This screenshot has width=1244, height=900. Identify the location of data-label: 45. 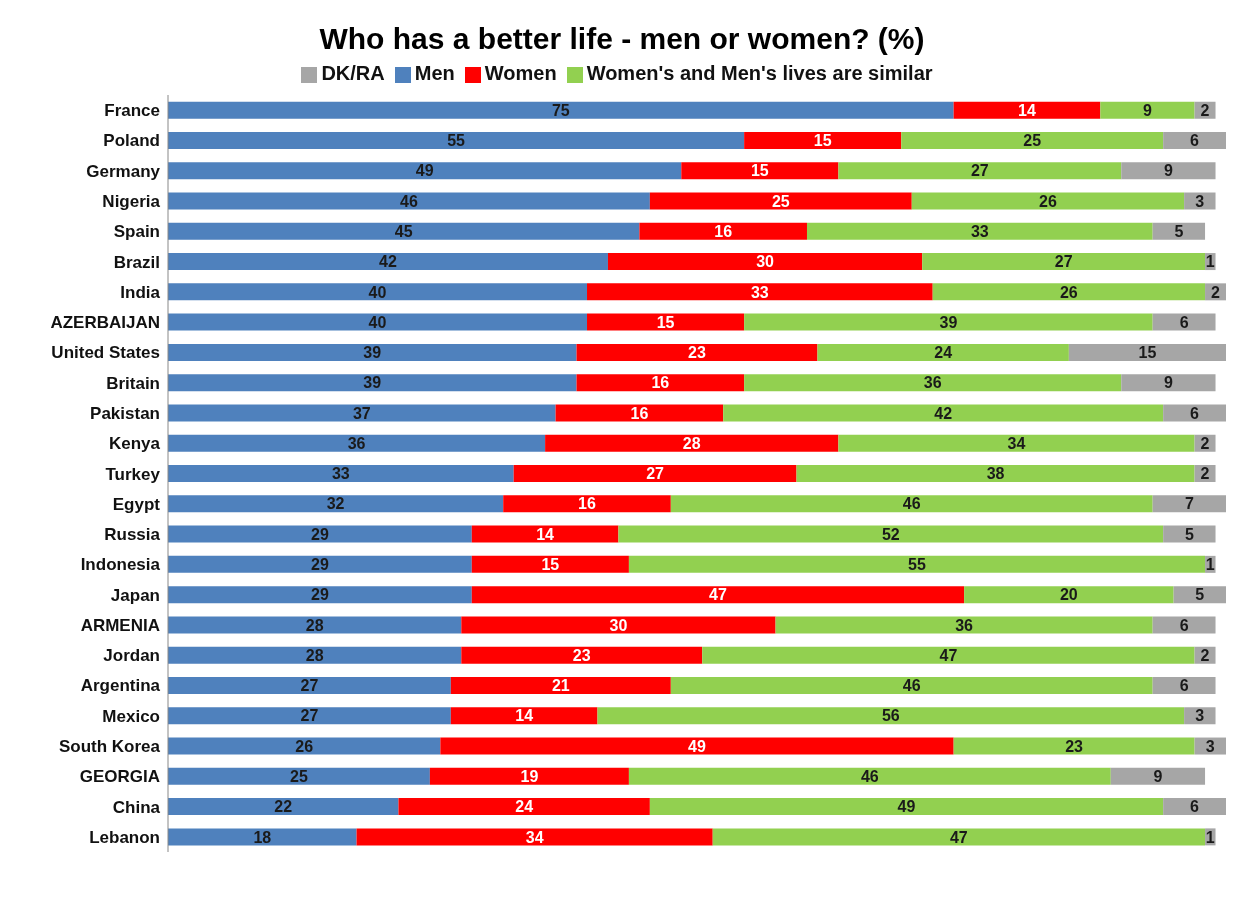
(403, 231).